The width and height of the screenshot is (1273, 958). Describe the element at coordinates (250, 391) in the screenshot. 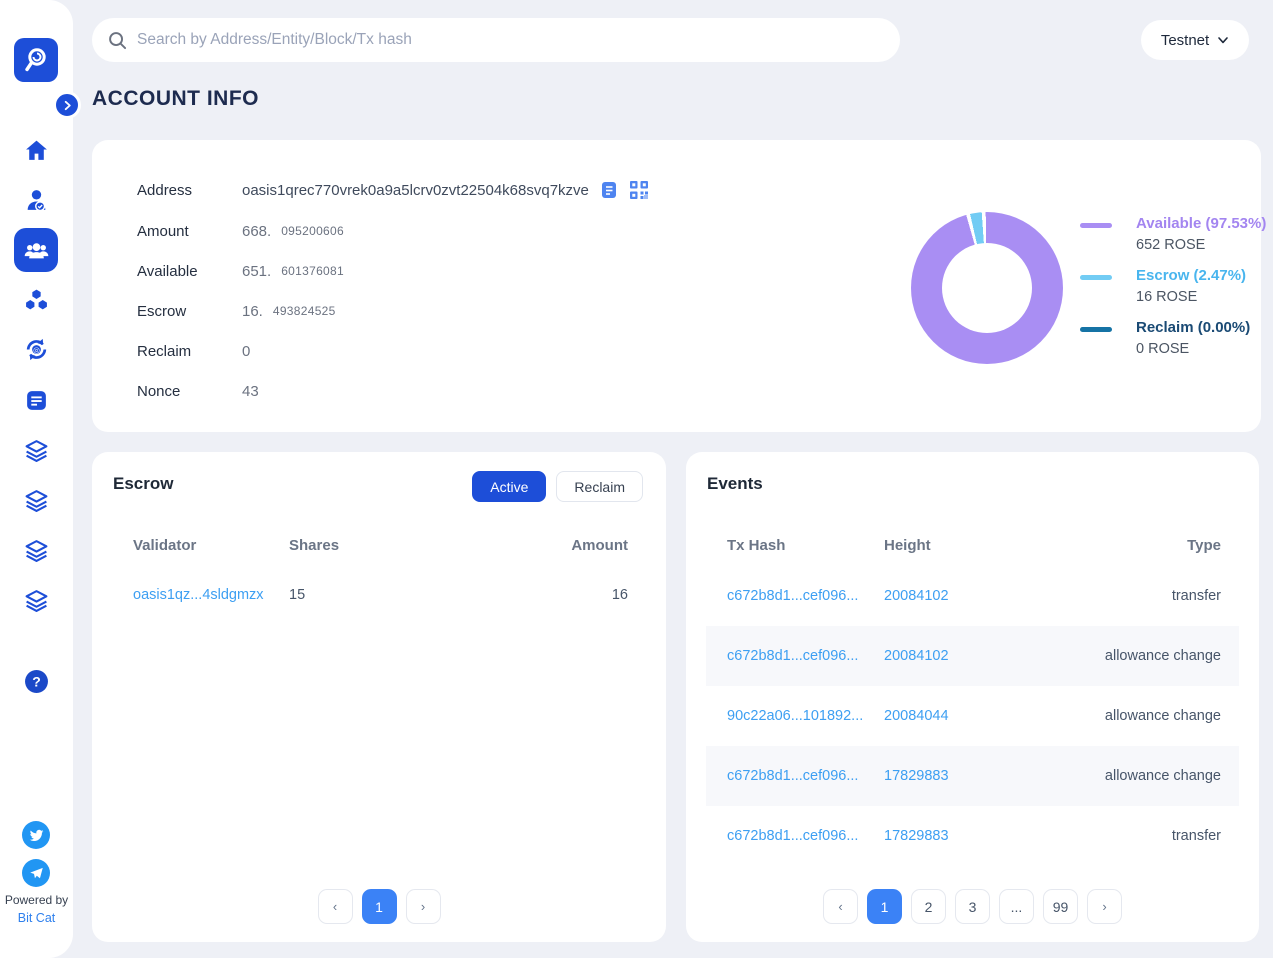

I see `nonce-value: 43` at that location.